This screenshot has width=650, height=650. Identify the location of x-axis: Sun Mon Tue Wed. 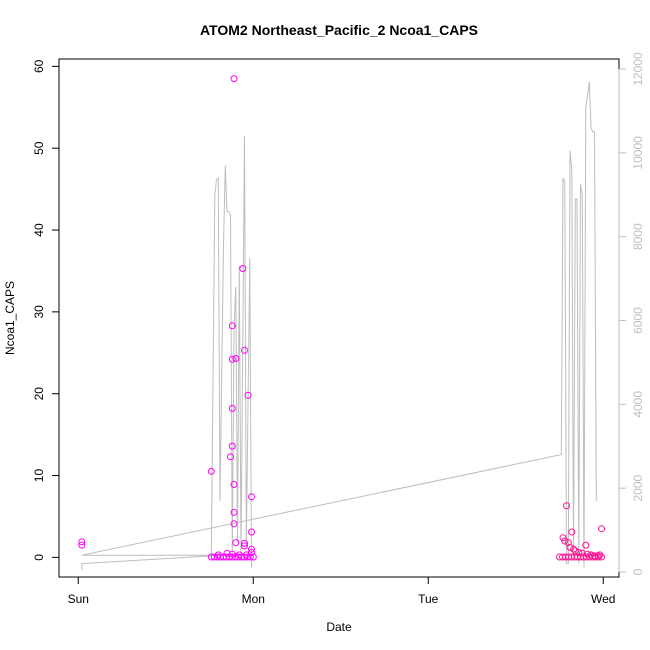
(341, 591).